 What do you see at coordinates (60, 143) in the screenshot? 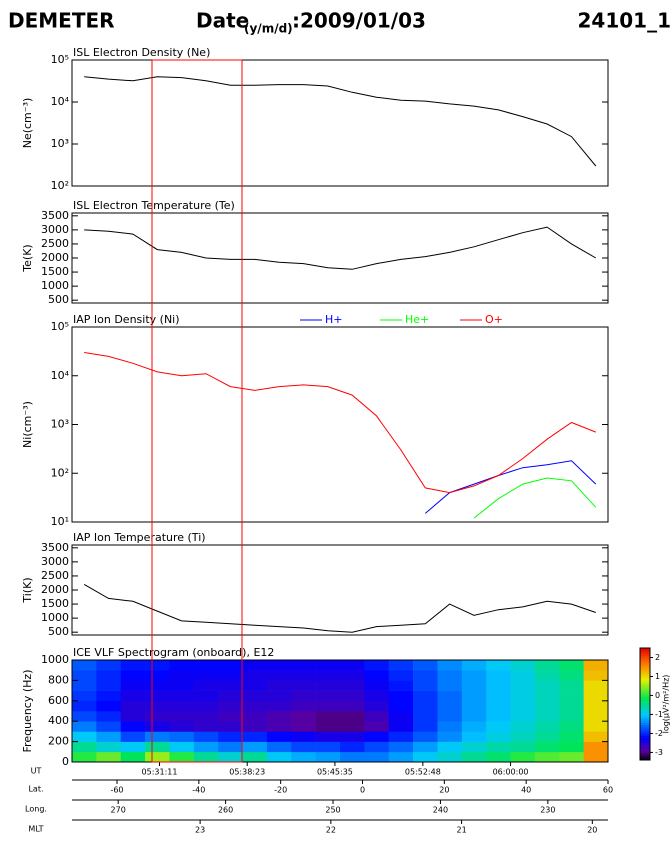
I see `y-tick-label: 10³` at bounding box center [60, 143].